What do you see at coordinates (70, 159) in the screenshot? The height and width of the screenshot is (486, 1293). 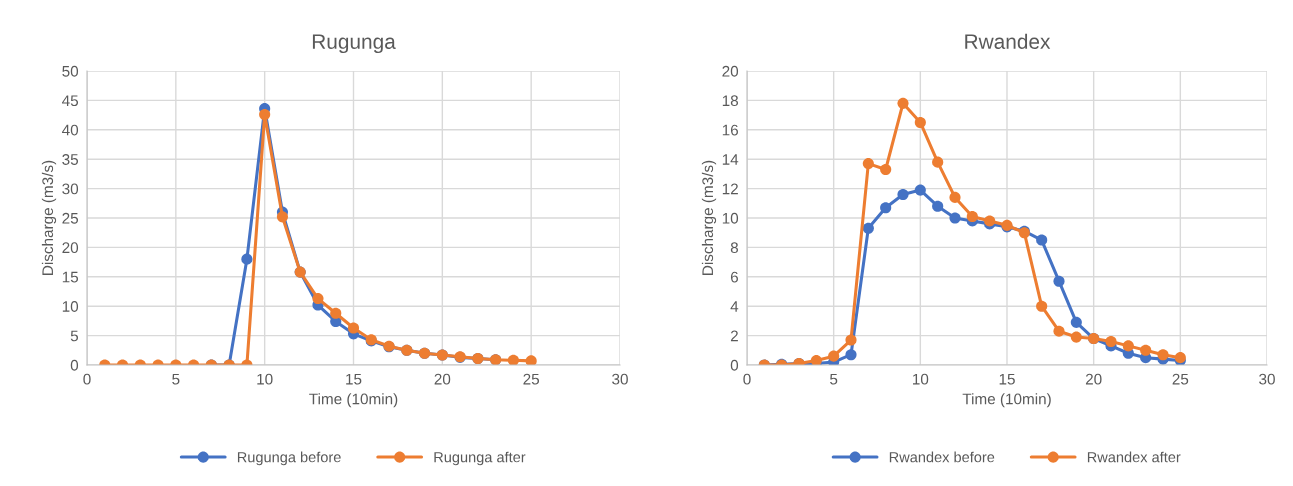 I see `y-tick-label: 35` at bounding box center [70, 159].